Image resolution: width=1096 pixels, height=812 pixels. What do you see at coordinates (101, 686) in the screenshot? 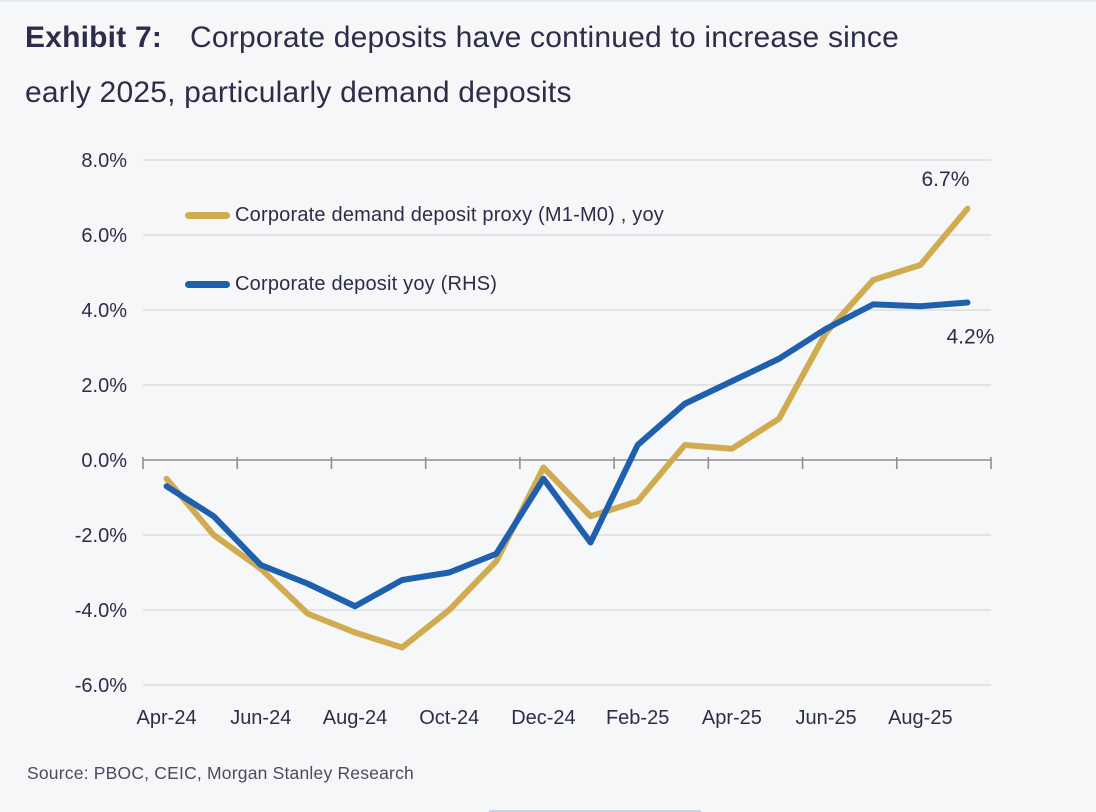
I see `y-axis-tick-label: -6.0%` at bounding box center [101, 686].